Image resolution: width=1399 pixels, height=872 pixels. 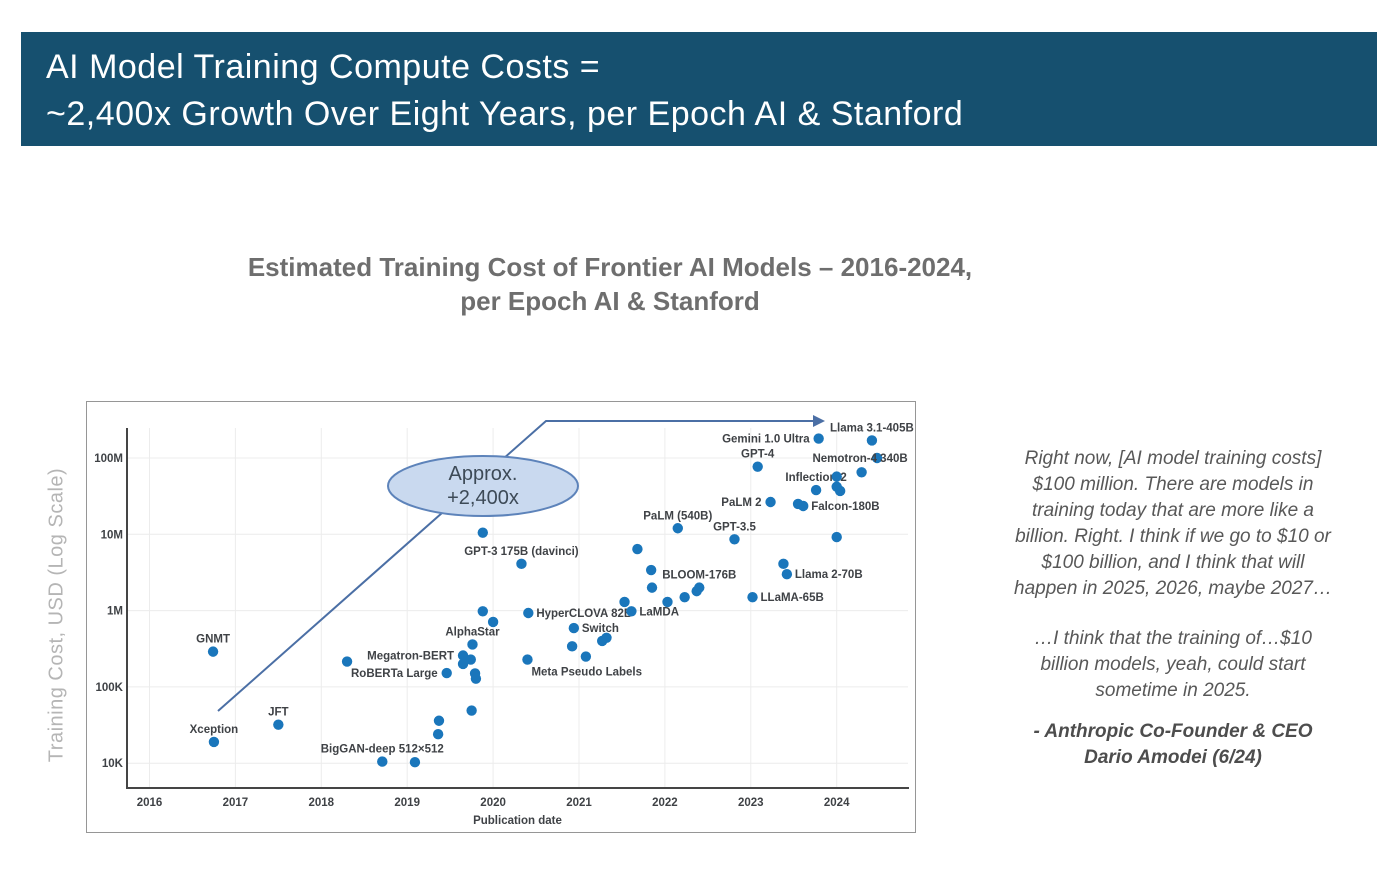 What do you see at coordinates (741, 503) in the screenshot?
I see `data-point-label: PaLM 2` at bounding box center [741, 503].